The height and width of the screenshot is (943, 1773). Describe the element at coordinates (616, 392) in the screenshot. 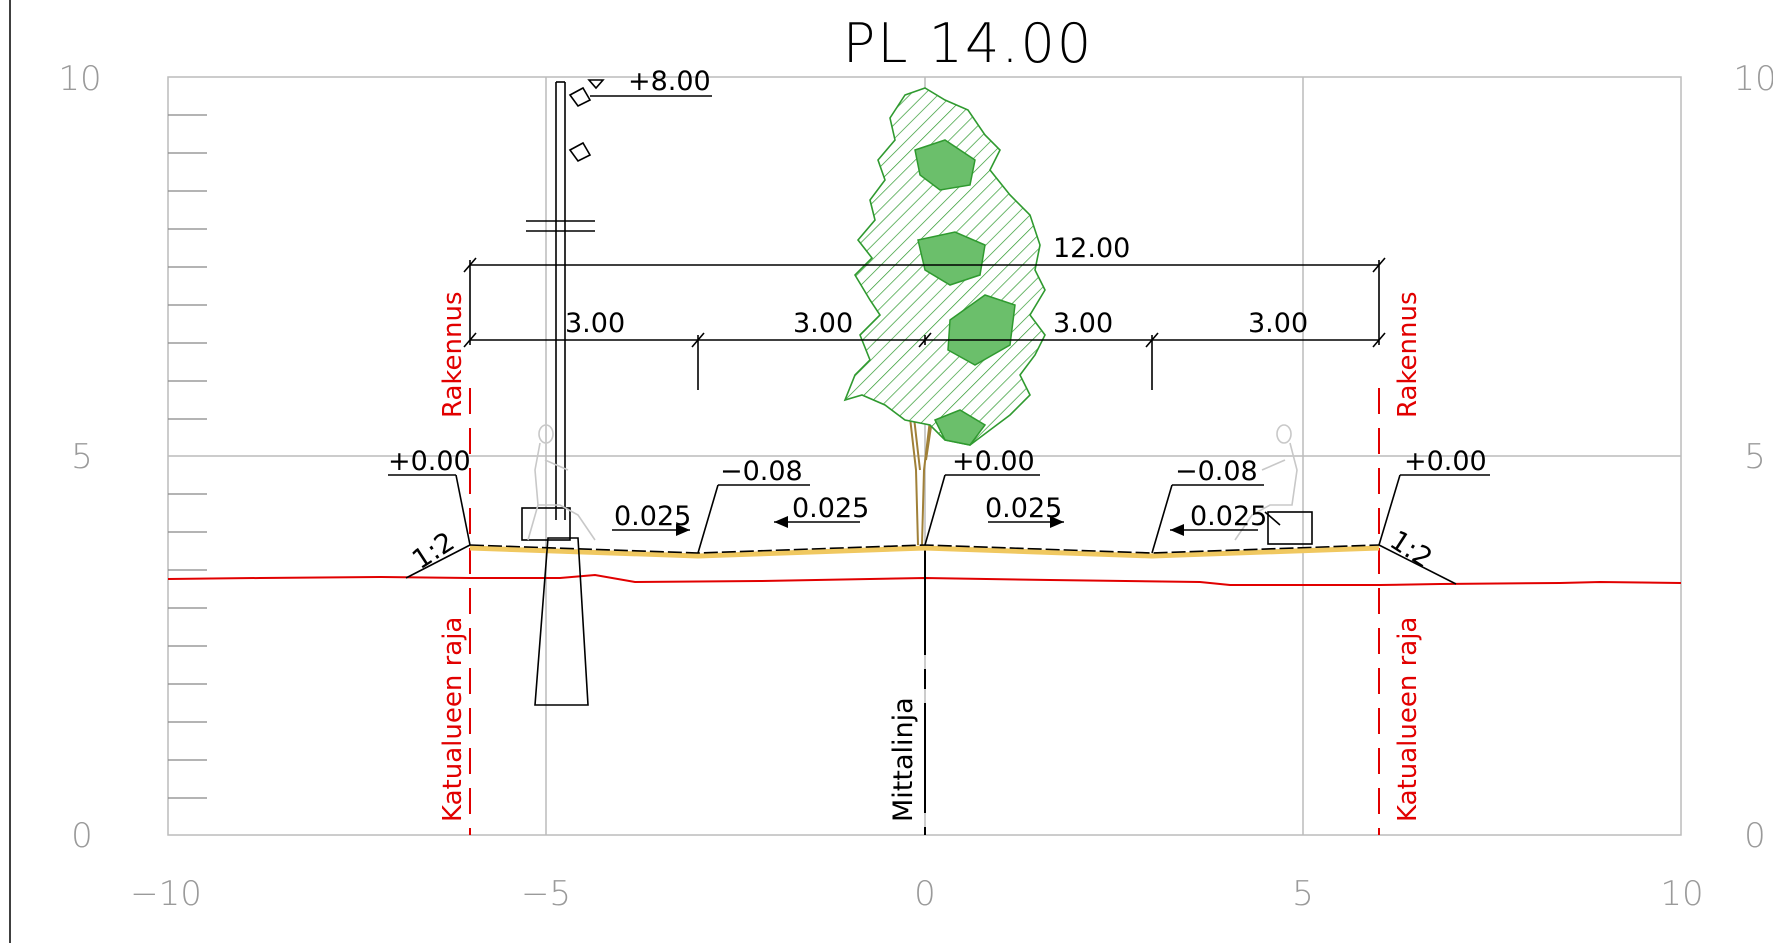

I see `lamp-post-icon` at that location.